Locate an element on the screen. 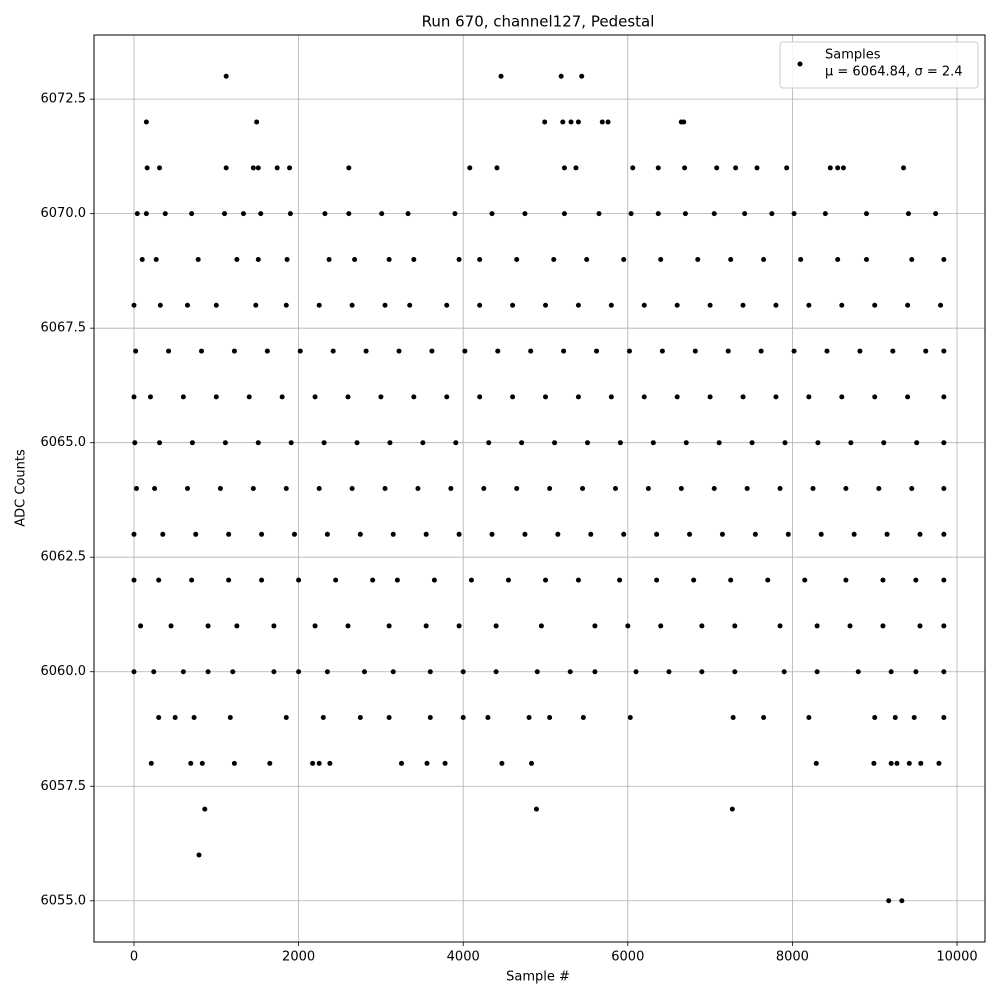  y-axis-label: ADC Counts is located at coordinates (21, 488).